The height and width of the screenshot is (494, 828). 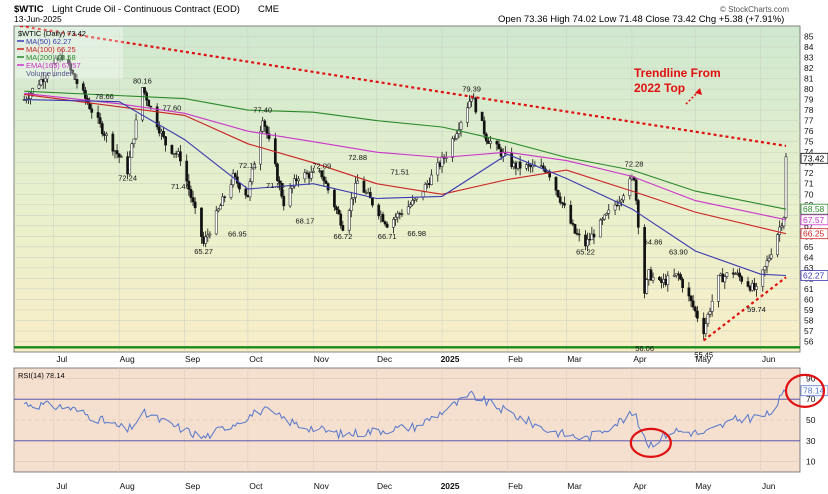 What do you see at coordinates (809, 194) in the screenshot?
I see `price-tick-label: 70` at bounding box center [809, 194].